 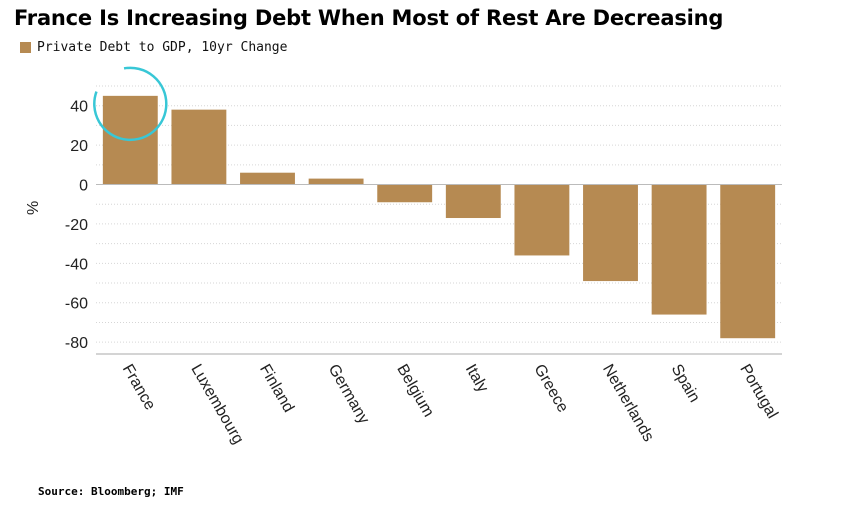 What do you see at coordinates (276, 389) in the screenshot?
I see `category-label: Finland` at bounding box center [276, 389].